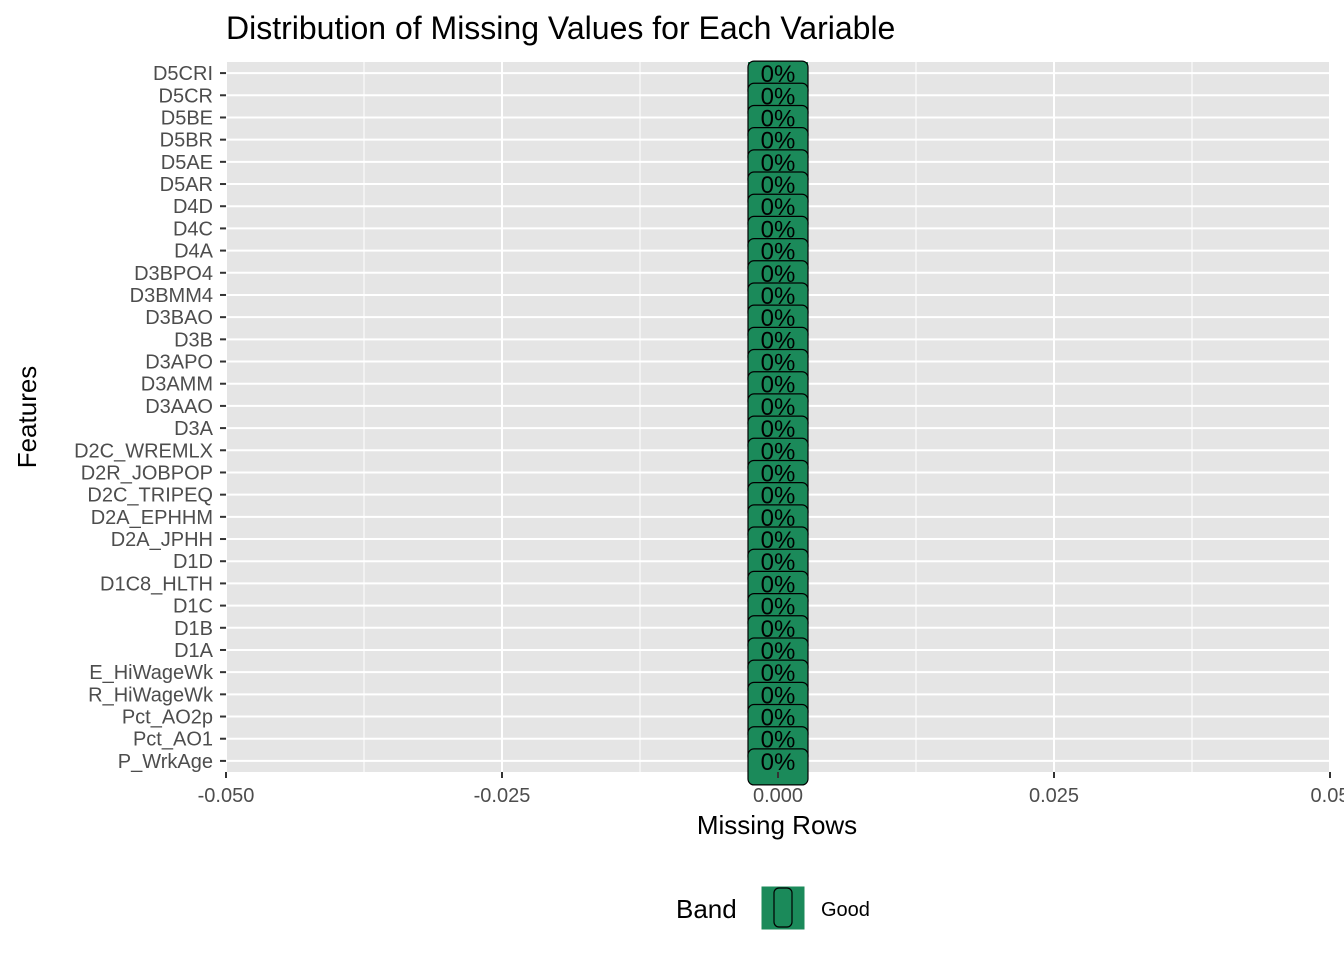  What do you see at coordinates (778, 163) in the screenshot?
I see `bar-label-D5AE: 0%` at bounding box center [778, 163].